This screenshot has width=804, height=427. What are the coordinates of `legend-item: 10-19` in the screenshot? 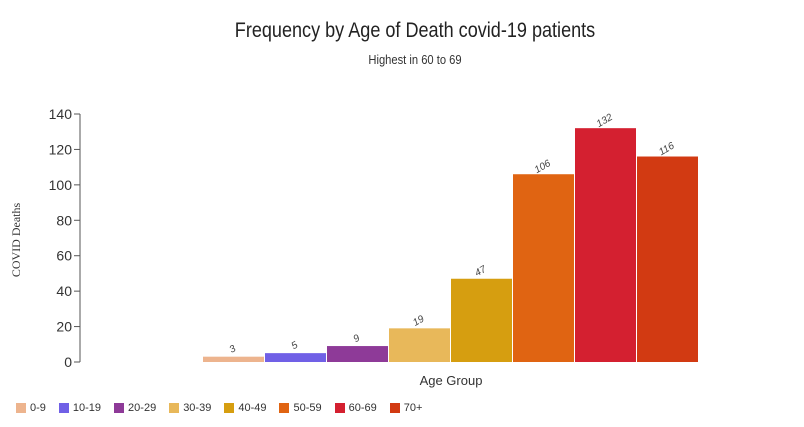 It's located at (80, 408).